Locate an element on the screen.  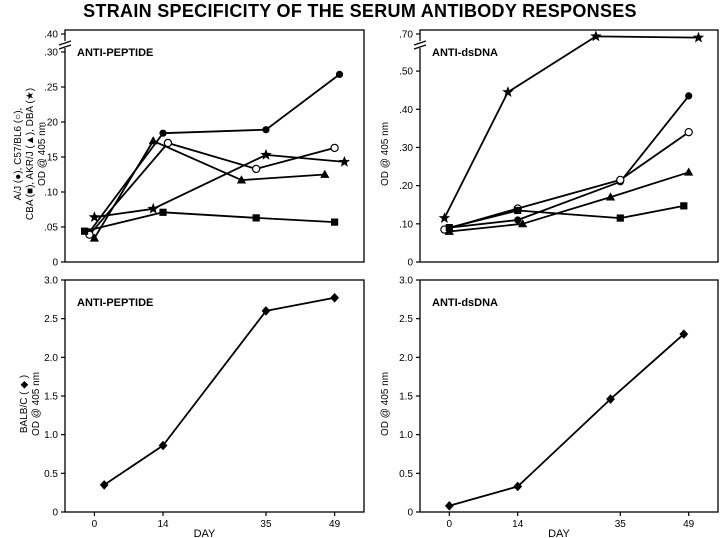
series-circle-open is located at coordinates (566, 180).